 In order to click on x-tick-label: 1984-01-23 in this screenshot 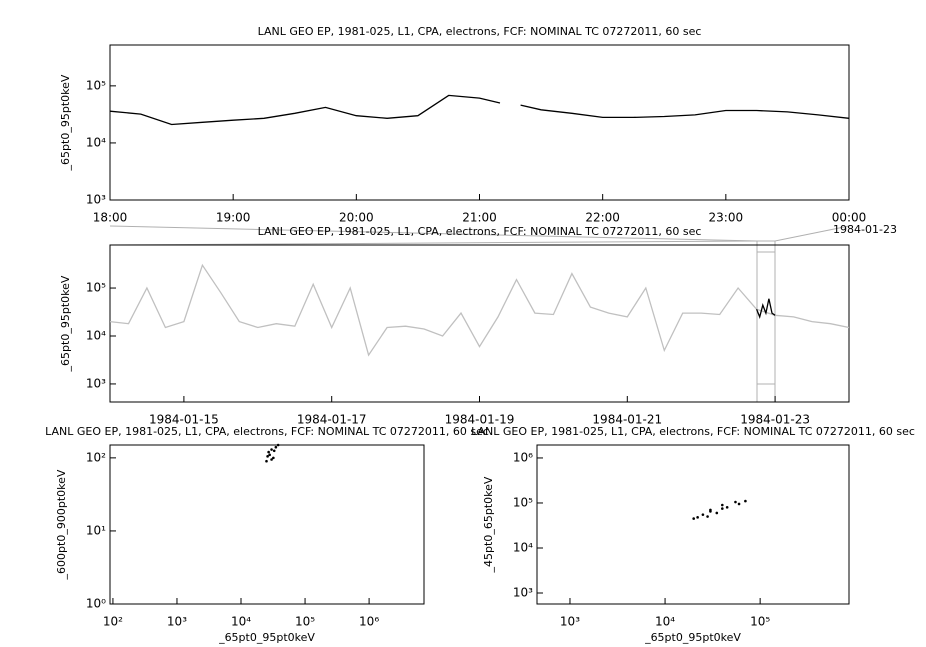, I will do `click(775, 420)`.